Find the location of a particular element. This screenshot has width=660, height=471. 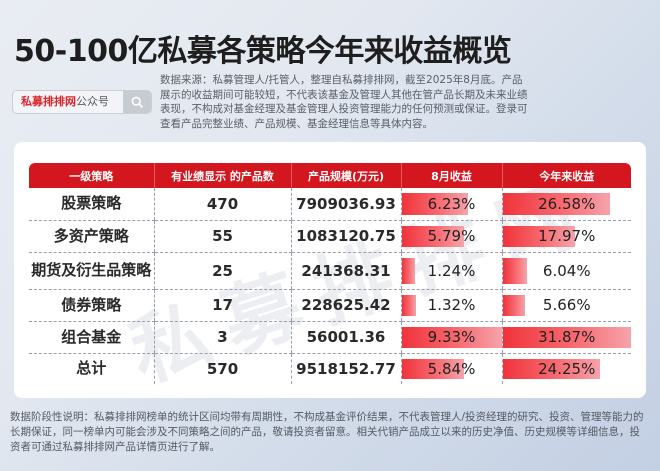

cell-strategy: 债券策略 is located at coordinates (91, 305).